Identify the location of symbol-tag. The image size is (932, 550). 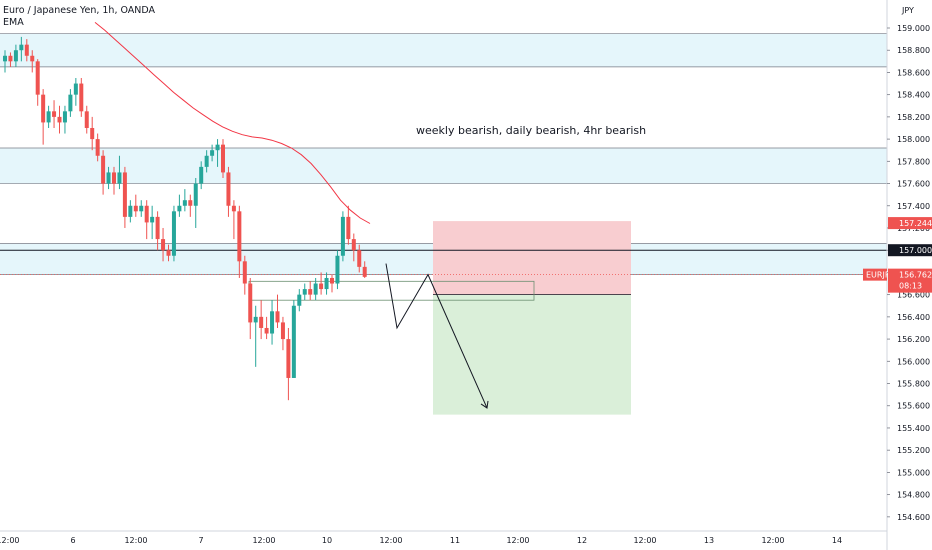
(875, 274).